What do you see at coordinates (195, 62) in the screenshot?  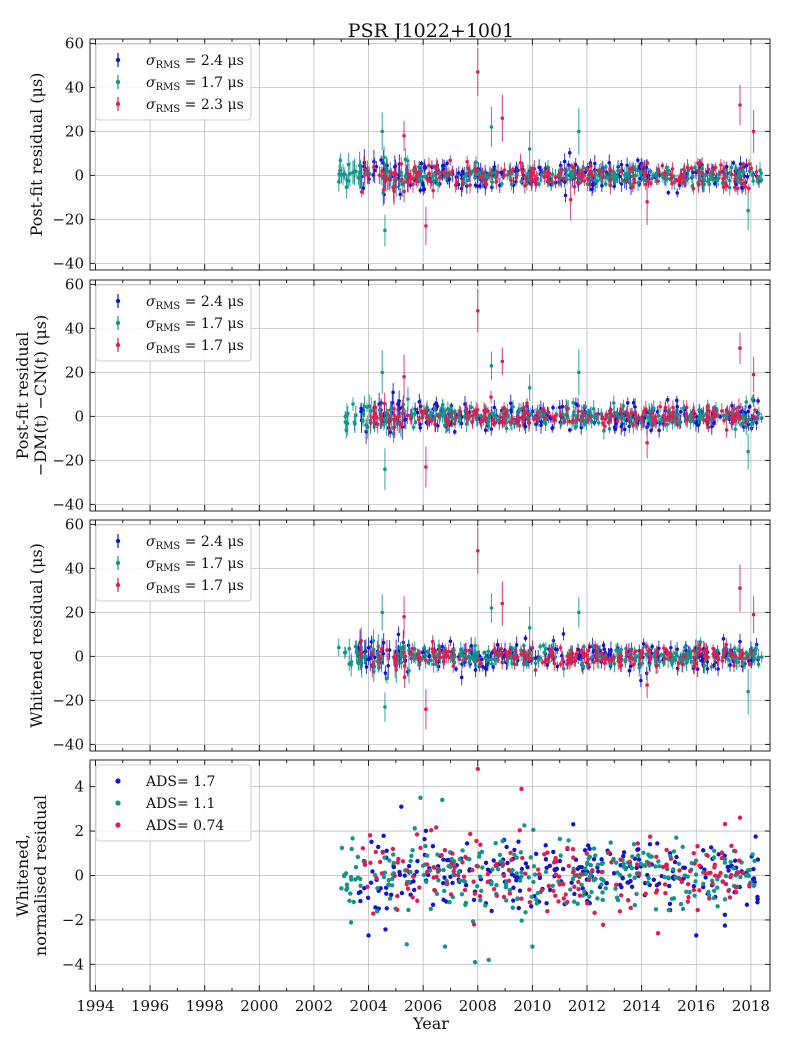 I see `legend-label: σRMS = 2.4 μs` at bounding box center [195, 62].